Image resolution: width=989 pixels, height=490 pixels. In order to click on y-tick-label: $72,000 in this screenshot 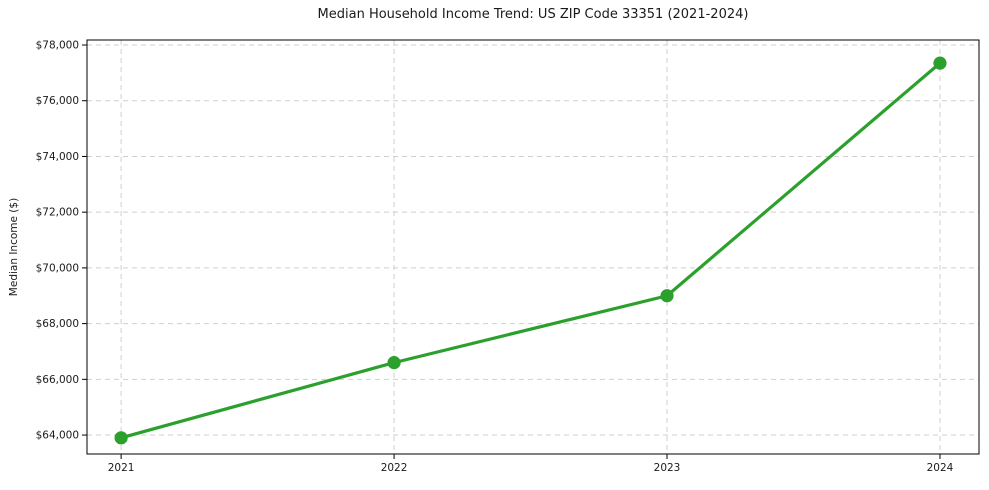, I will do `click(57, 213)`.